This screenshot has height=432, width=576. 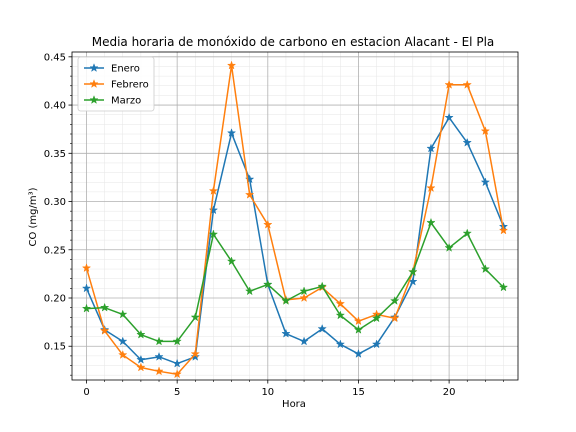 What do you see at coordinates (177, 392) in the screenshot?
I see `x-tick-label: 5` at bounding box center [177, 392].